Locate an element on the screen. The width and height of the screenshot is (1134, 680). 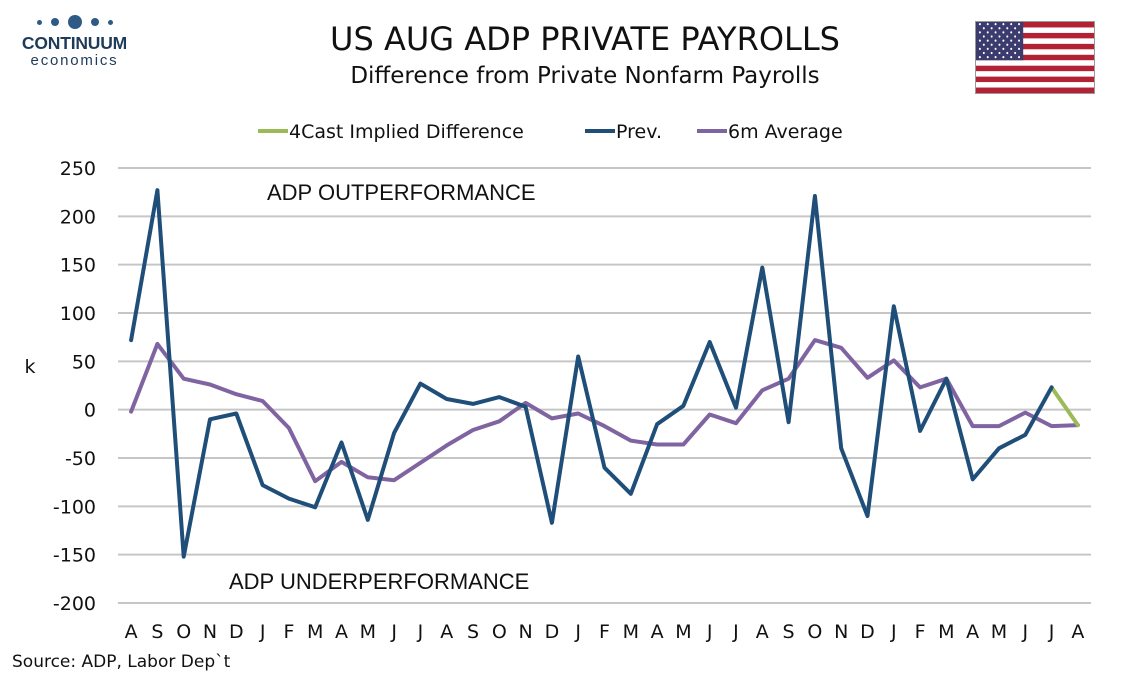
annotation-underperformance: ADP UNDERPERFORMANCE is located at coordinates (379, 581).